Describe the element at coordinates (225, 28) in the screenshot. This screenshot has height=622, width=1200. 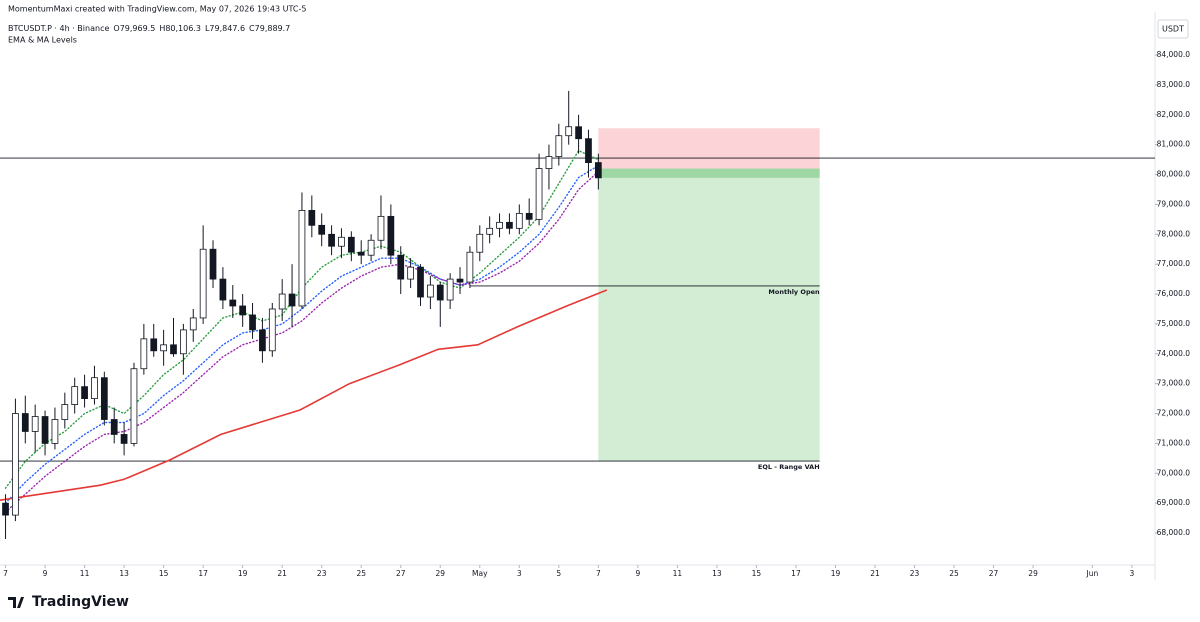
I see `low-readout: L79,847.6` at that location.